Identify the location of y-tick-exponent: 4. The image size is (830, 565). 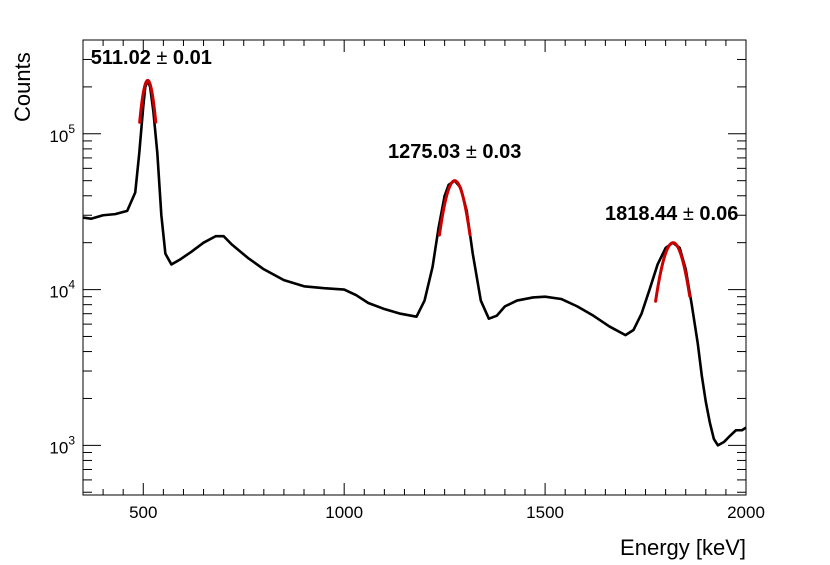
(71, 285).